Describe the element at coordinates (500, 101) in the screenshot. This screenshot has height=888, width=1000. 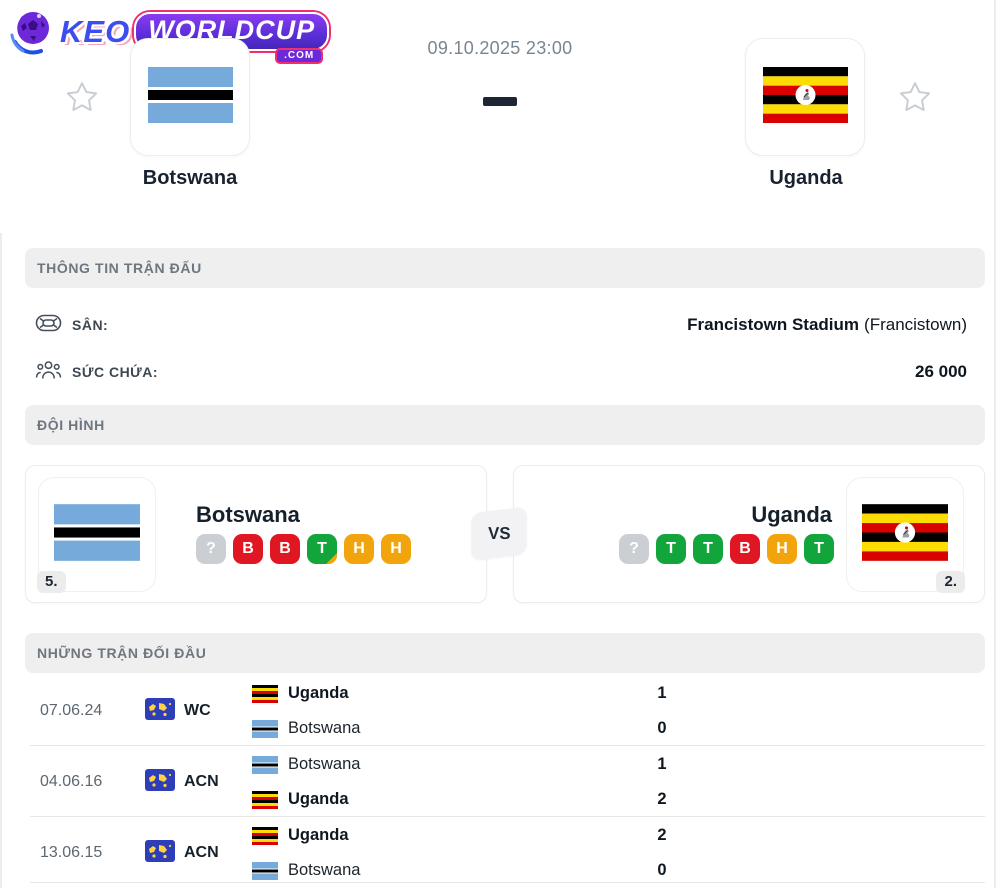
I see `score-separator` at that location.